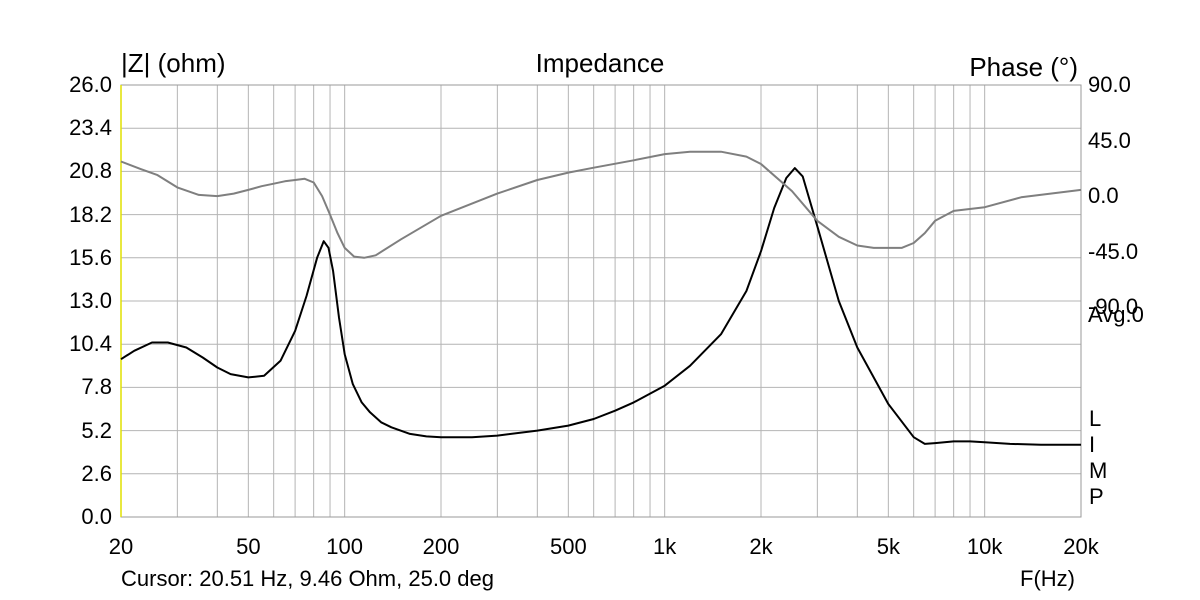  Describe the element at coordinates (1109, 140) in the screenshot. I see `phase-tick-label: 45.0` at that location.